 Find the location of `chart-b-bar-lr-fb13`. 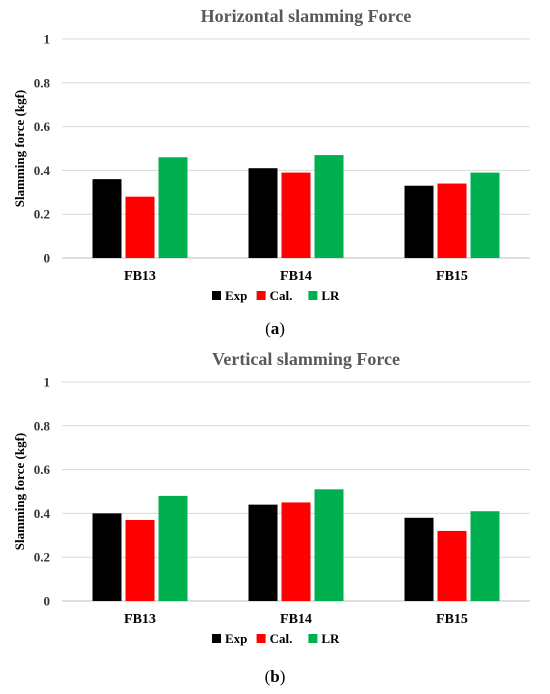

chart-b-bar-lr-fb13 is located at coordinates (173, 548).